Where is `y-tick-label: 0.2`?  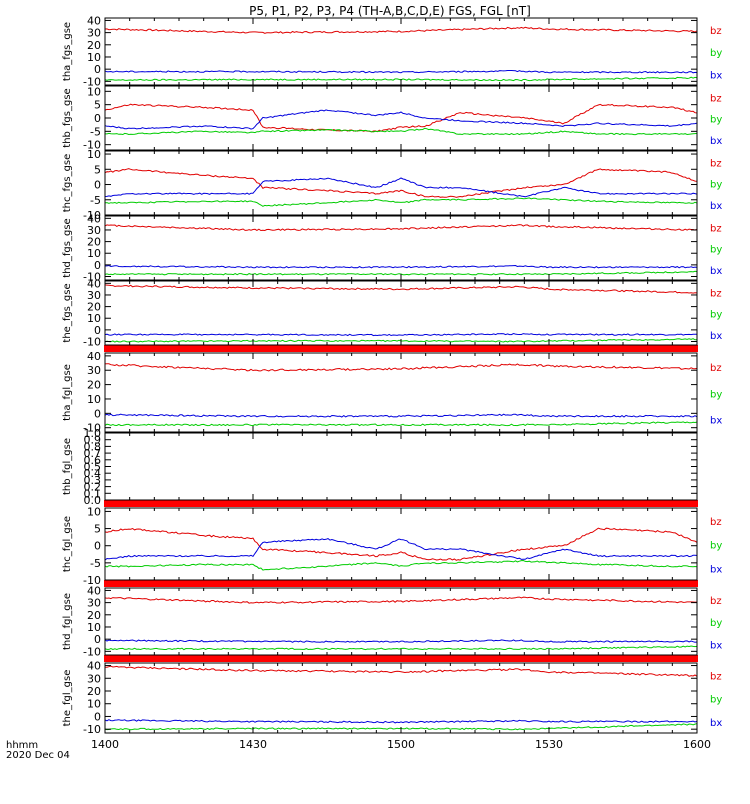
y-tick-label: 0.2 is located at coordinates (93, 487).